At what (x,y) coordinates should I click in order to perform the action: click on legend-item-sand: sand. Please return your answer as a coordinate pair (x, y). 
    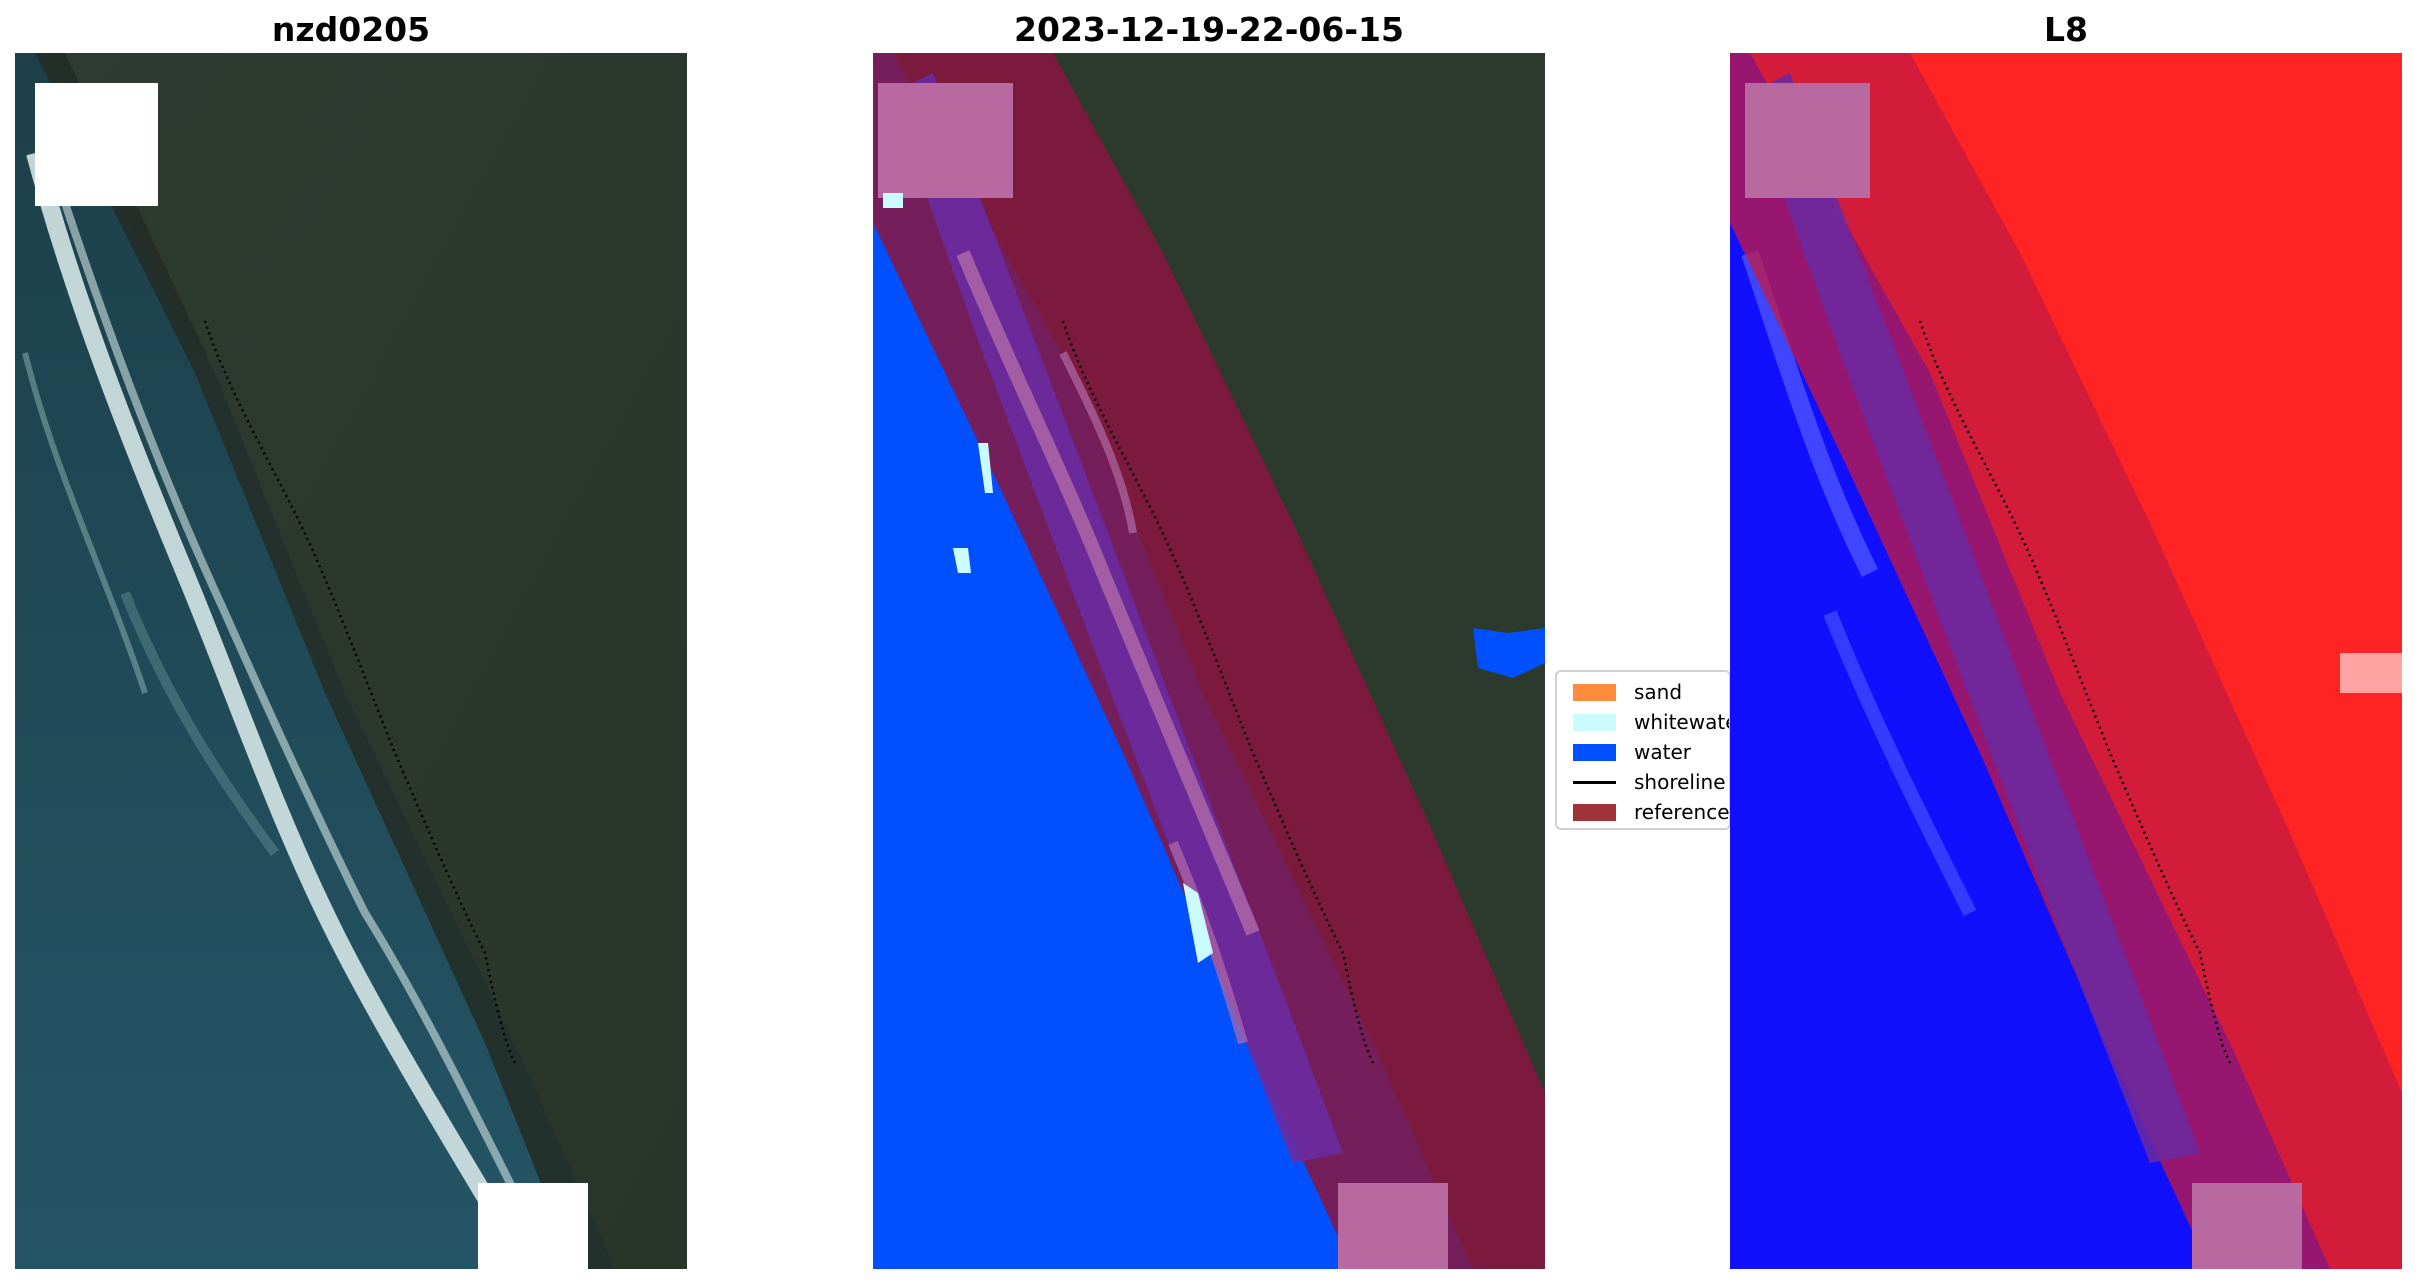
    Looking at the image, I should click on (1627, 692).